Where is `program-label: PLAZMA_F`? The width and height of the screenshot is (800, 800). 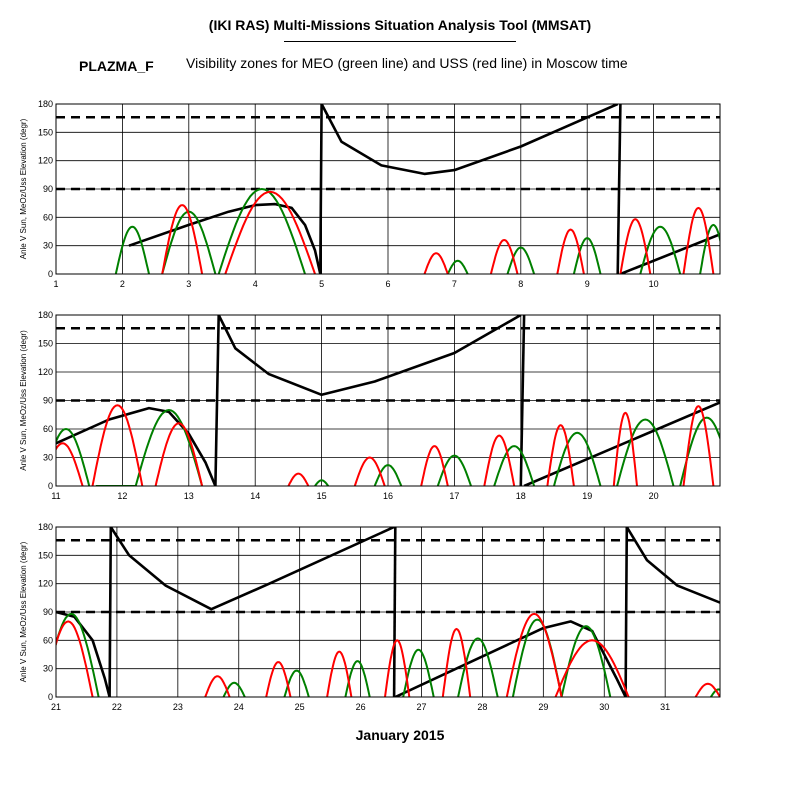
program-label: PLAZMA_F is located at coordinates (116, 66).